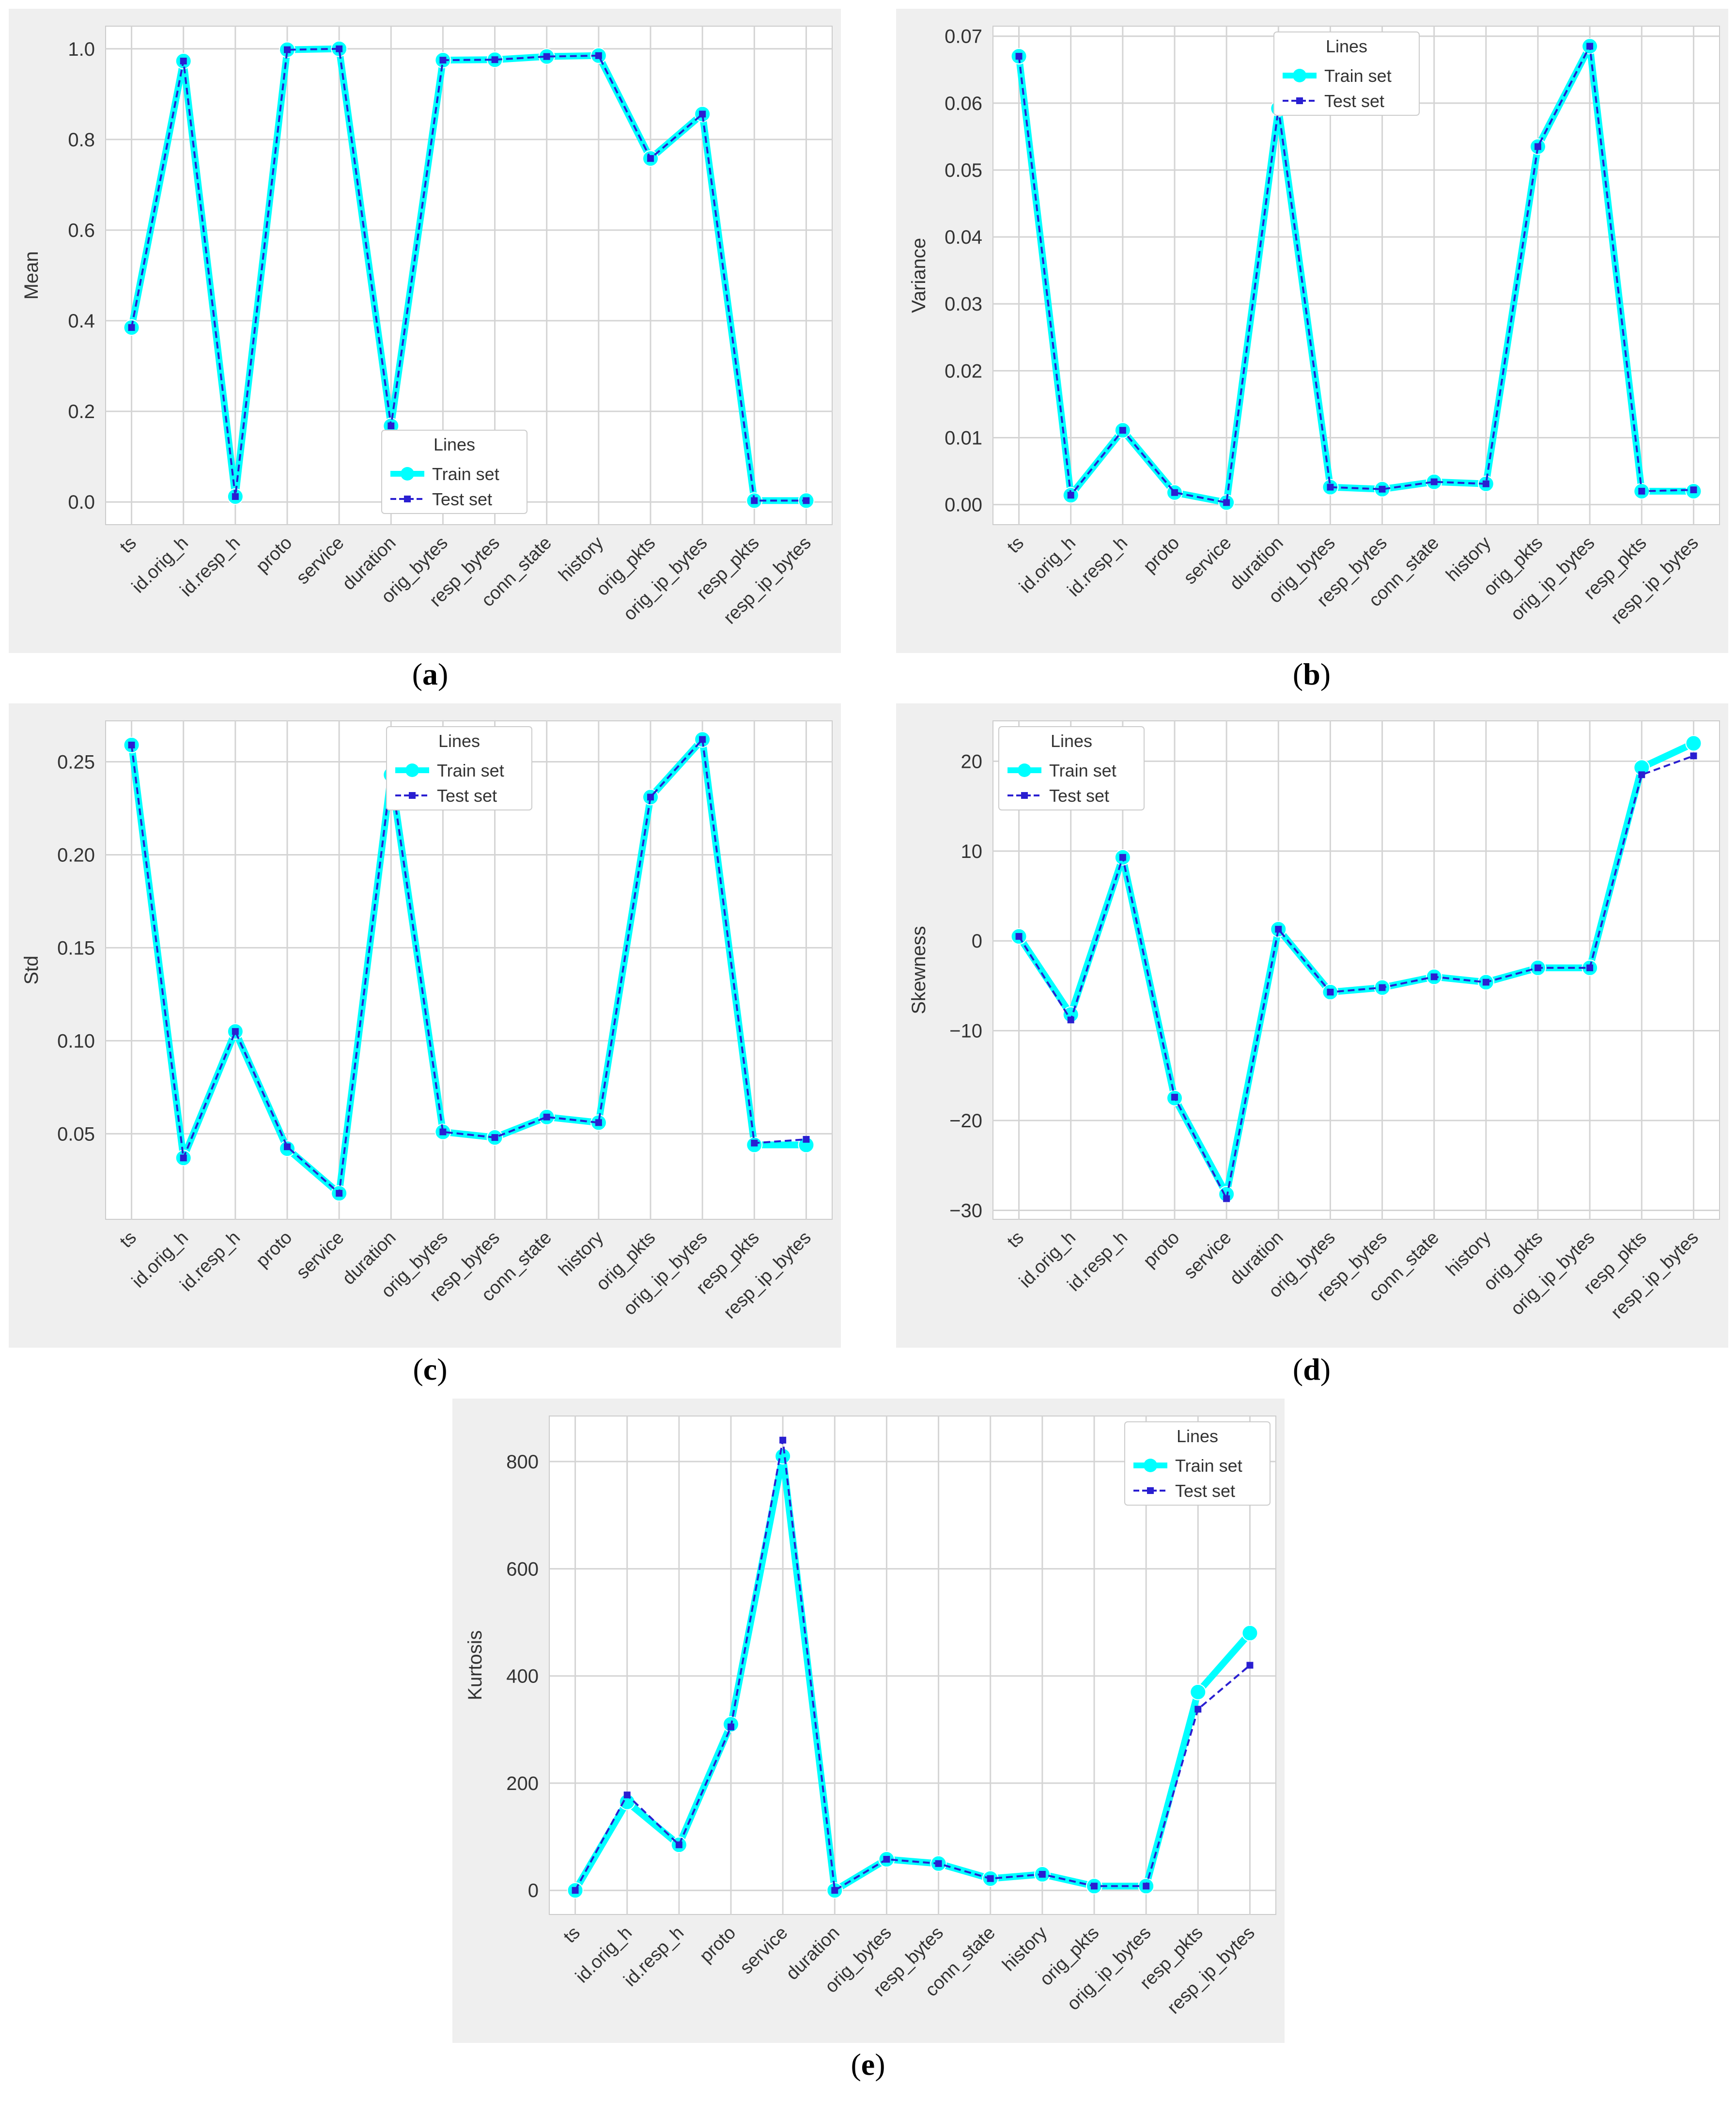 Image resolution: width=1736 pixels, height=2101 pixels. I want to click on y-tick-label: 0.10, so click(76, 1041).